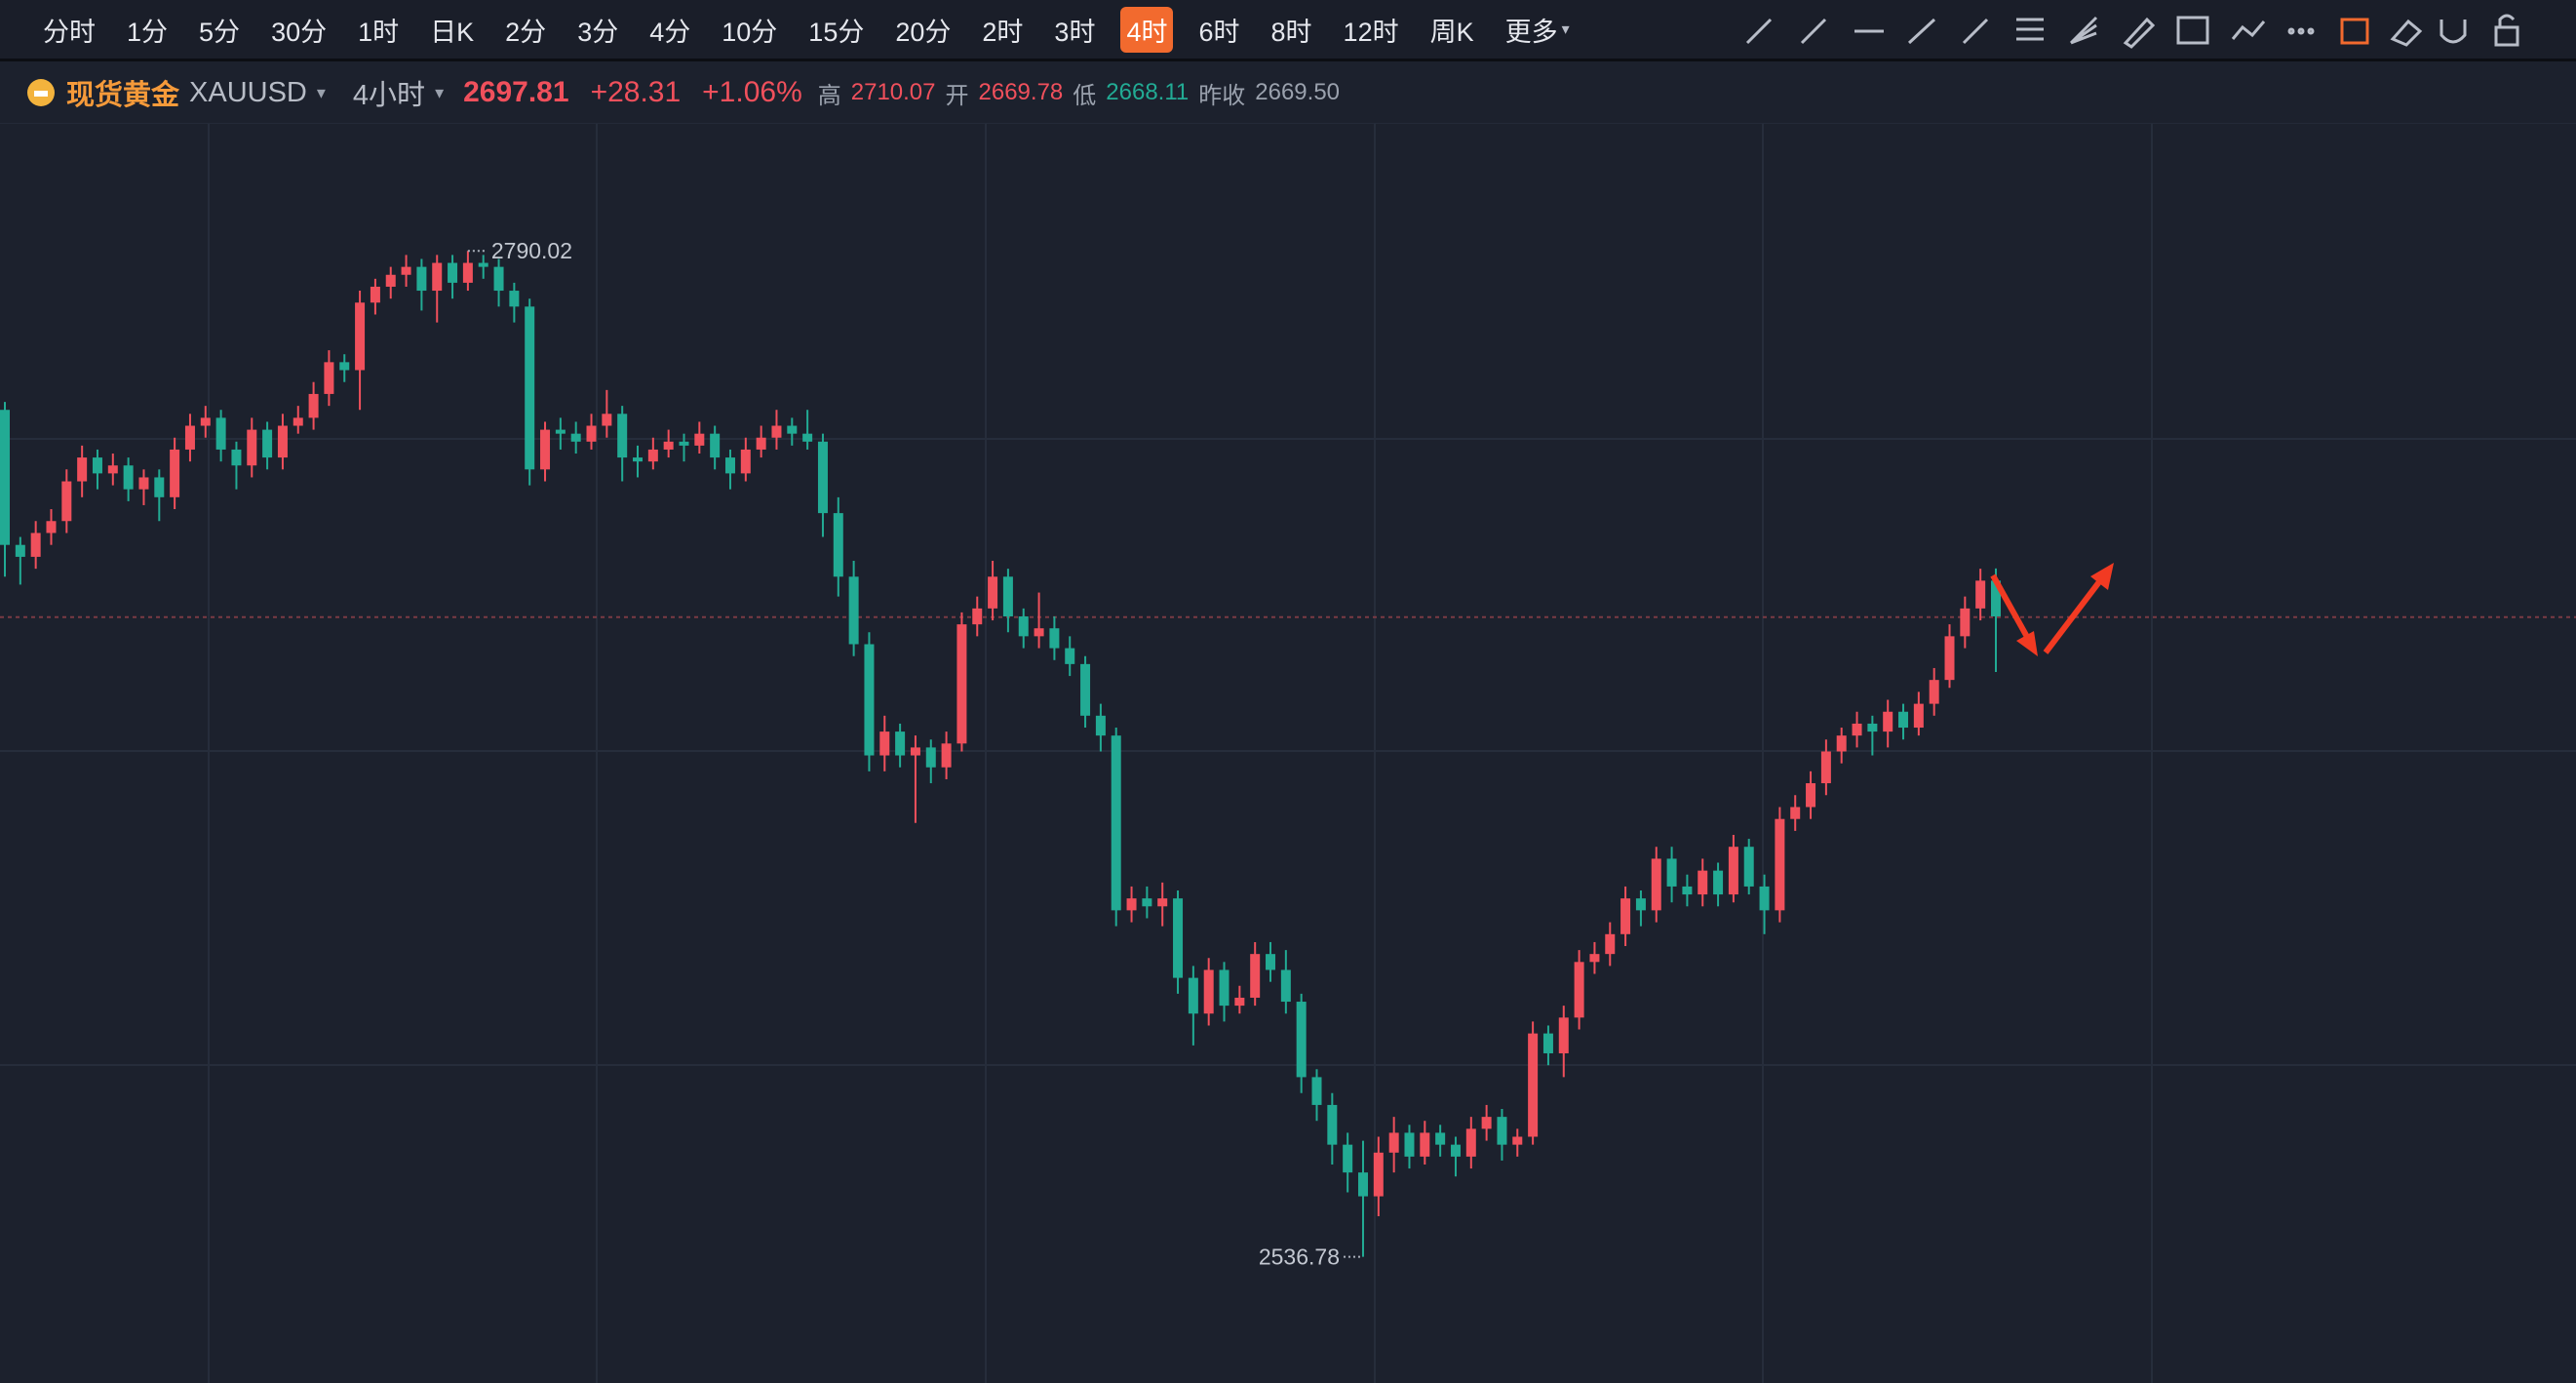 Image resolution: width=2576 pixels, height=1383 pixels. I want to click on drawing-tools, so click(2132, 32).